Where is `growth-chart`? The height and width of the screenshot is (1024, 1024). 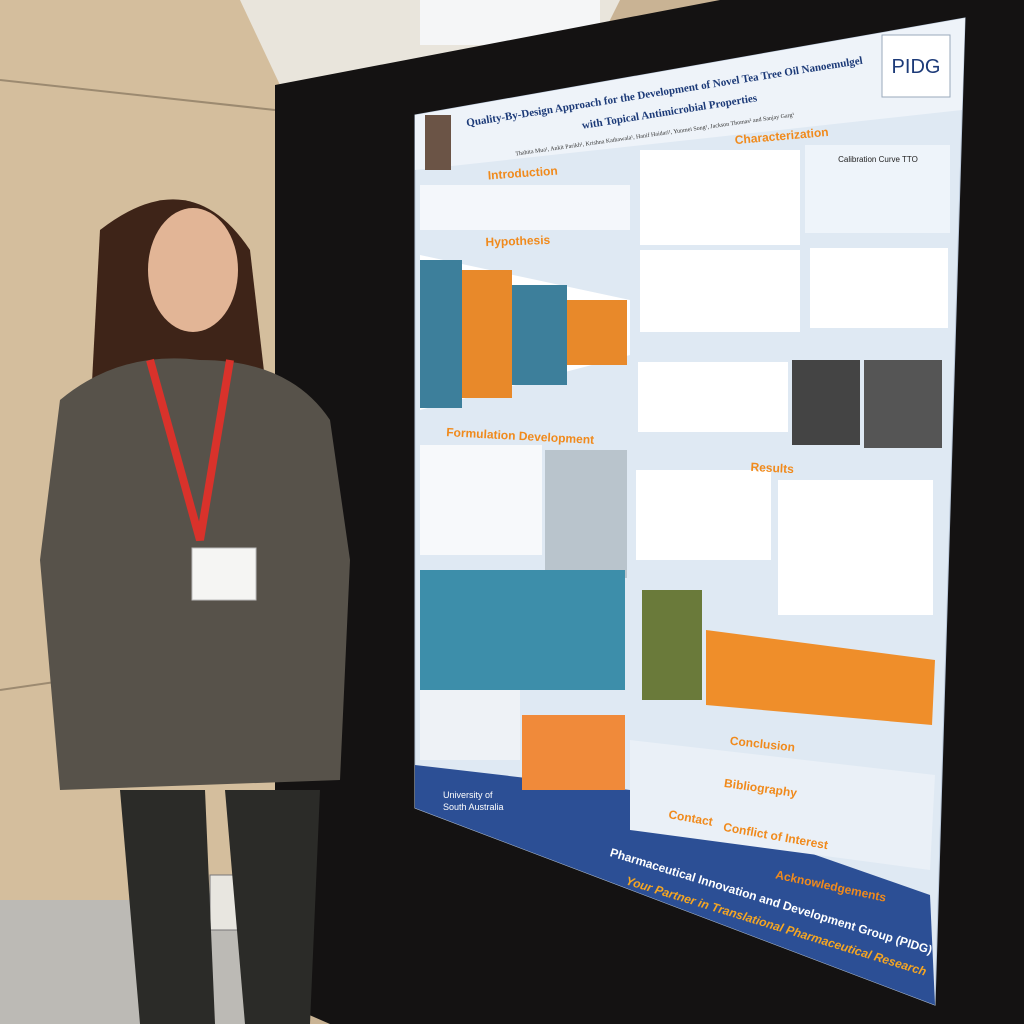
growth-chart is located at coordinates (703, 515).